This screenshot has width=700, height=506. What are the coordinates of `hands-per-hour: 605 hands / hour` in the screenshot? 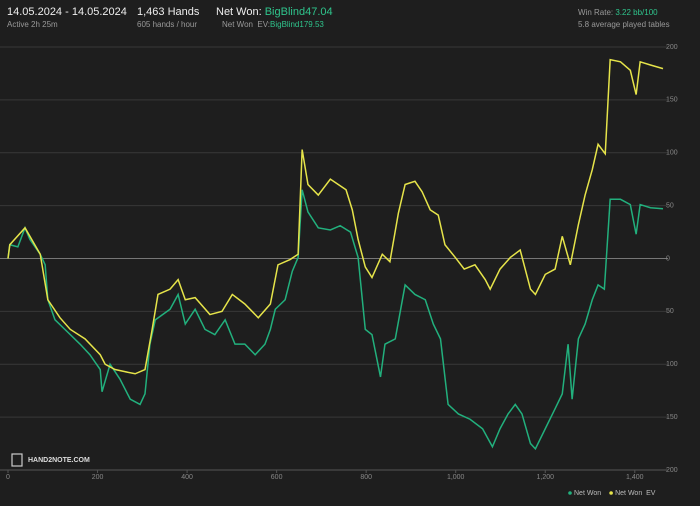 It's located at (167, 24).